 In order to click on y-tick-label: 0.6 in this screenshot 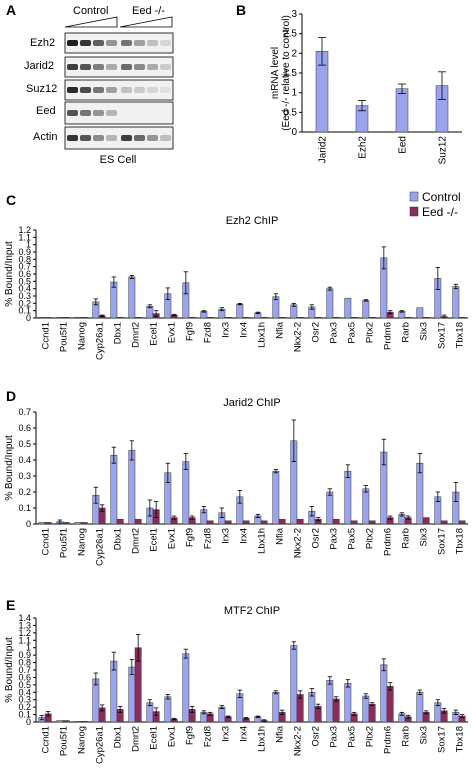, I will do `click(24, 677)`.